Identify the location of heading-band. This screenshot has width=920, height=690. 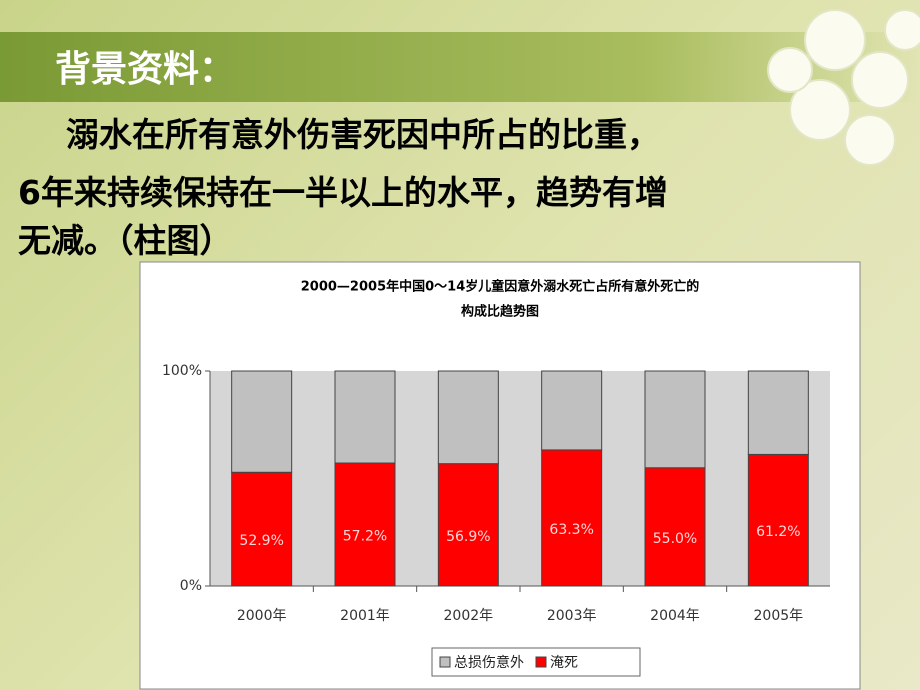
(460, 67).